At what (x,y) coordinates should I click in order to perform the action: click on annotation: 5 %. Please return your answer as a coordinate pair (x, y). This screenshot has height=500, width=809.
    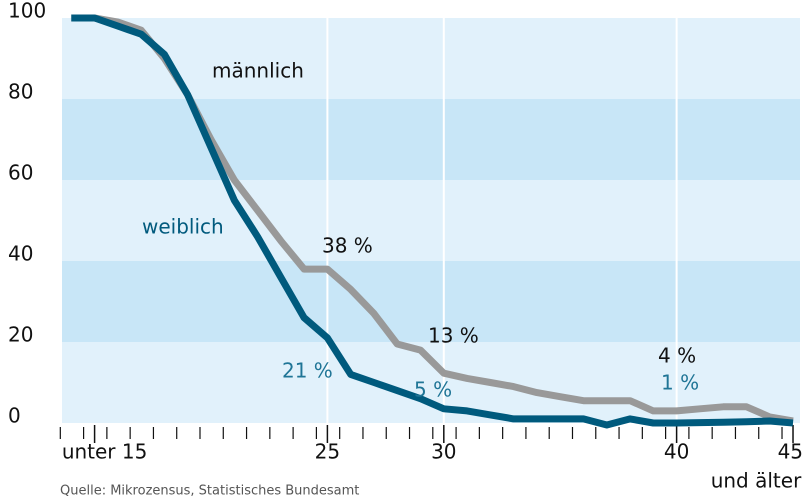
    Looking at the image, I should click on (433, 390).